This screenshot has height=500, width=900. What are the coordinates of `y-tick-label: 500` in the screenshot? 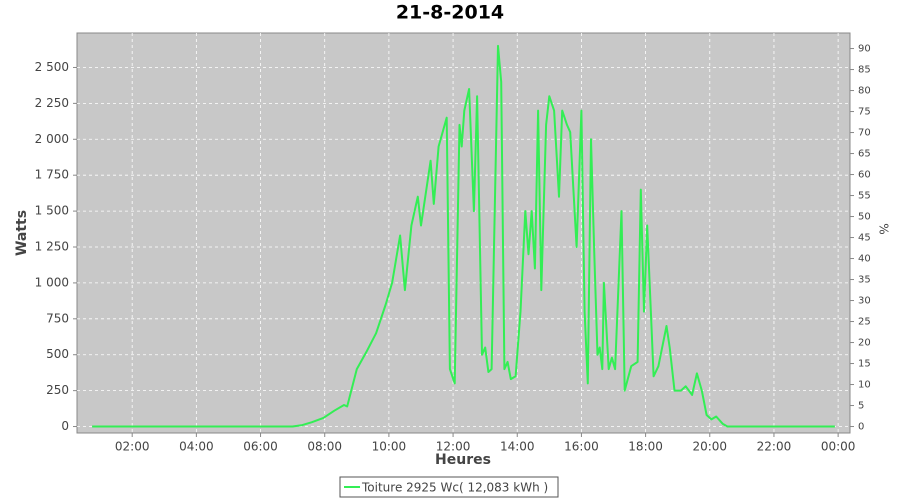 It's located at (57, 354).